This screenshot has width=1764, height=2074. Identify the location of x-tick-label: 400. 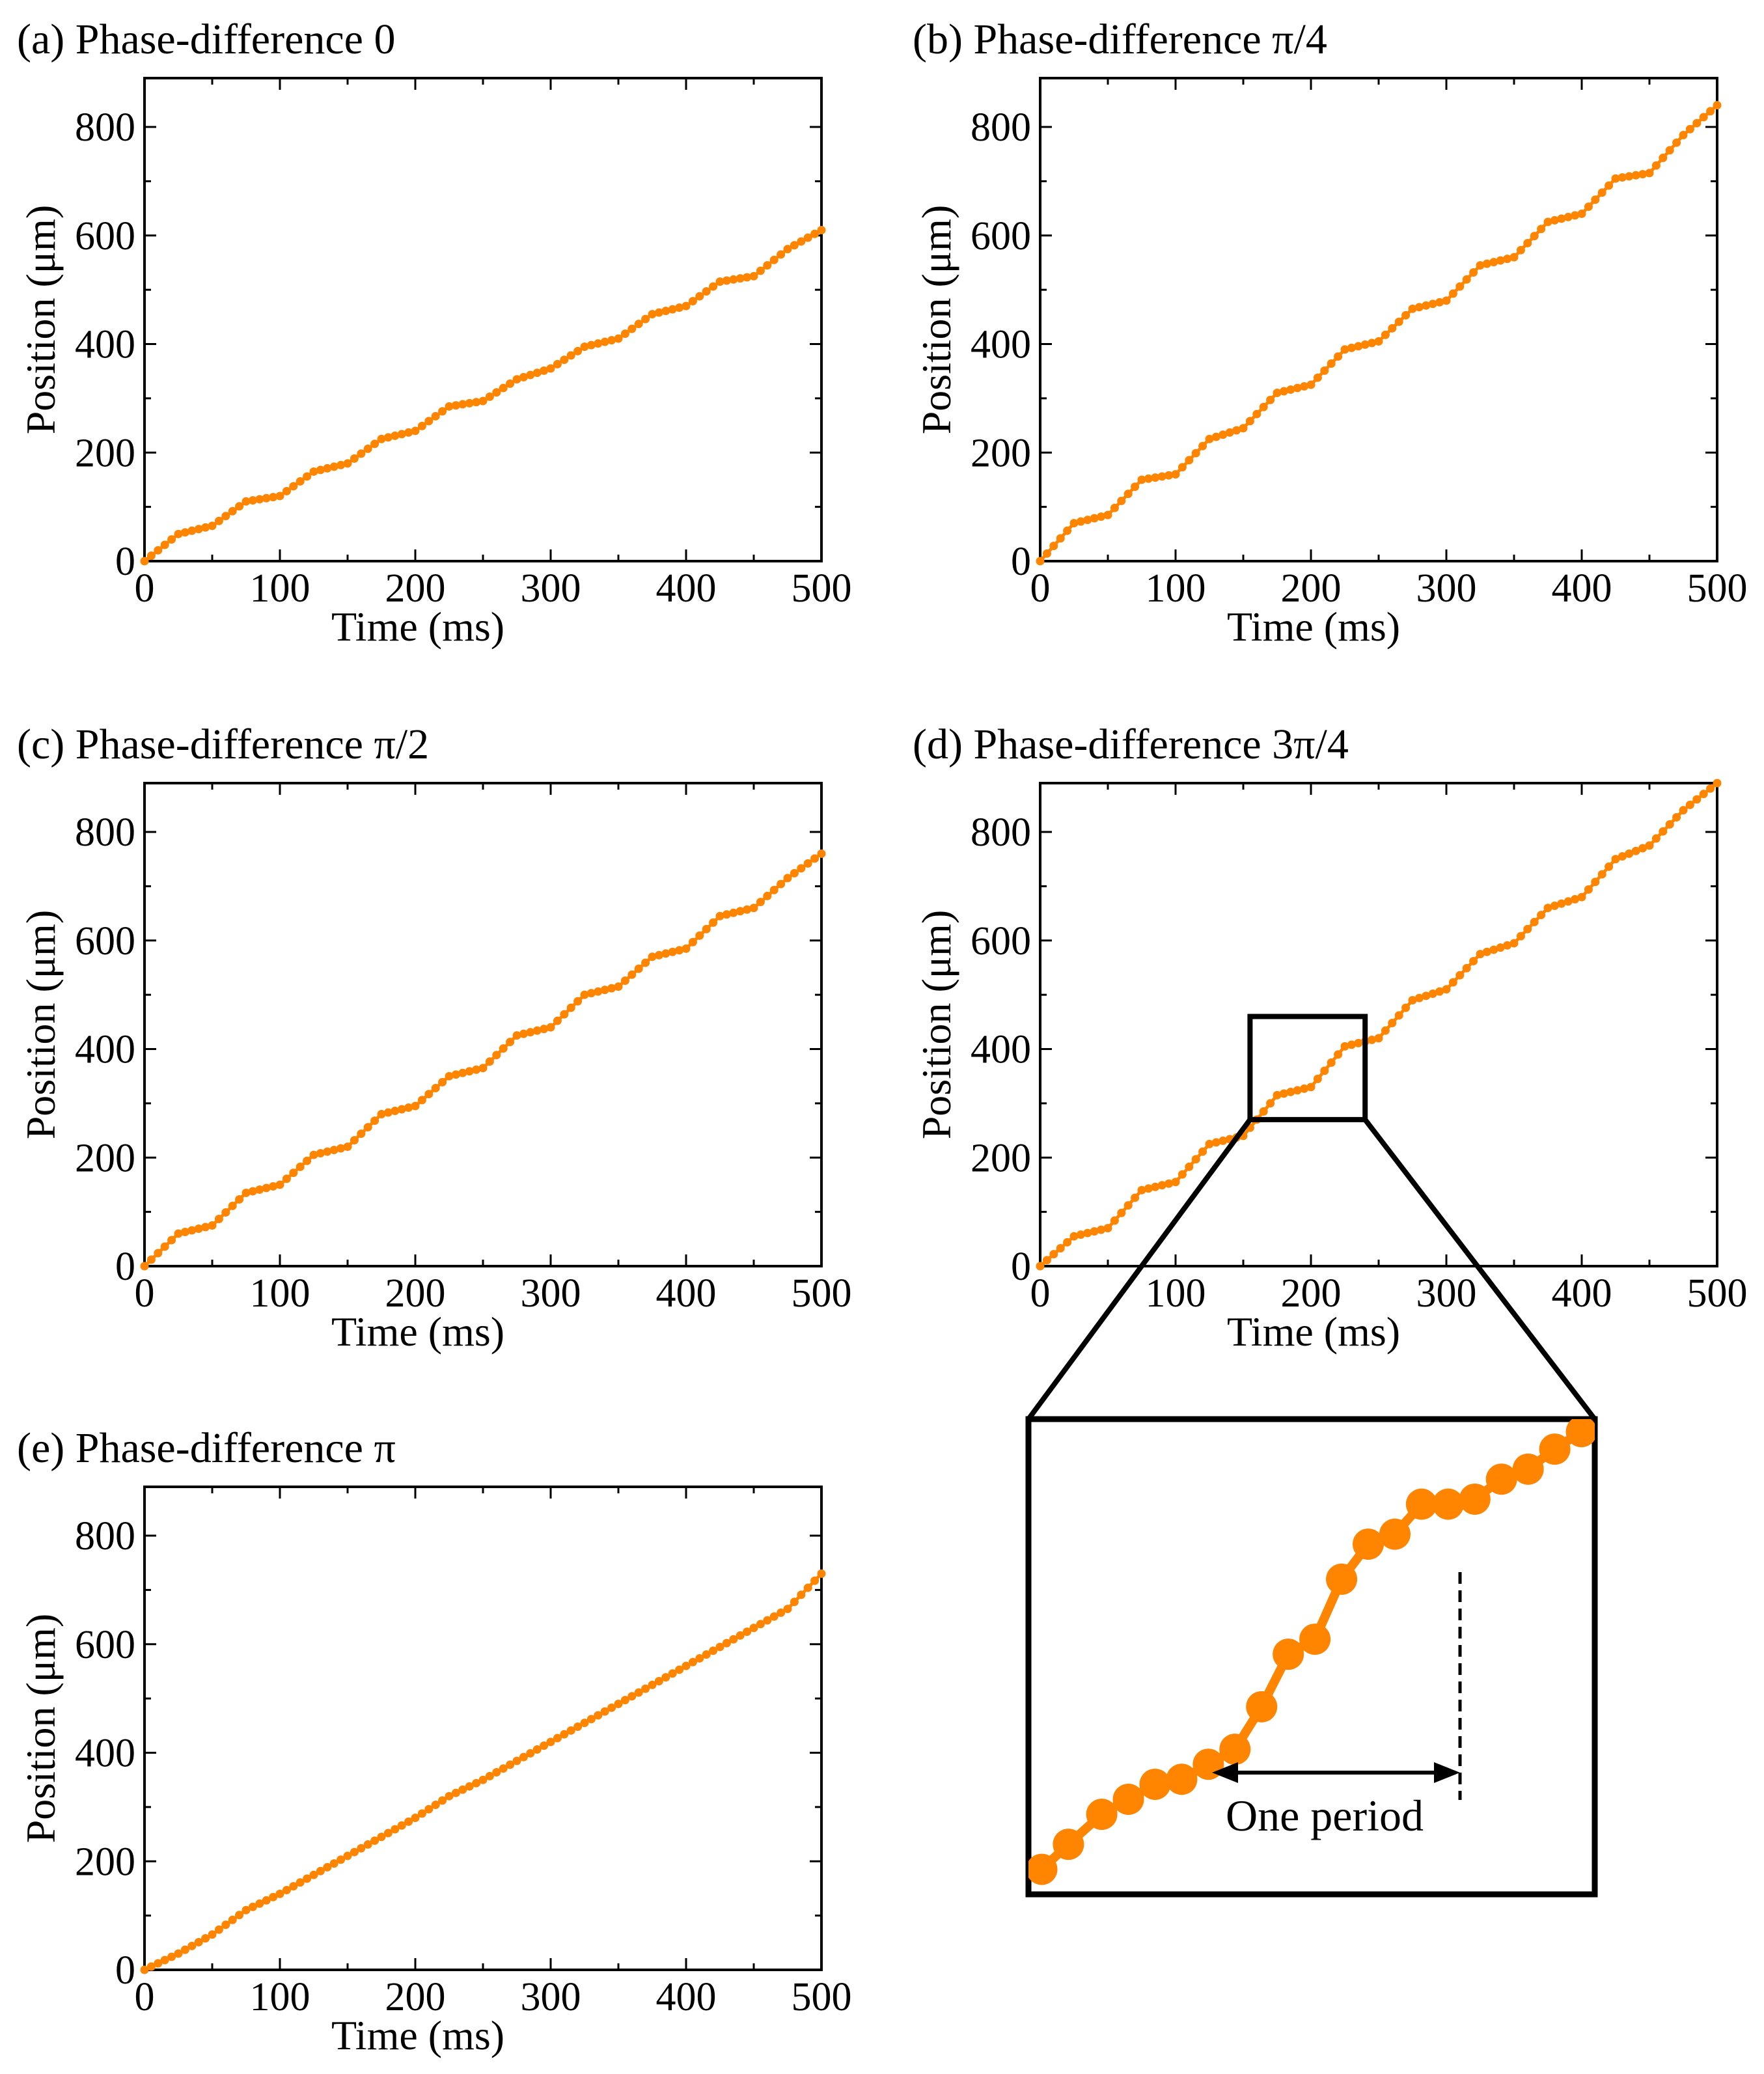
(686, 588).